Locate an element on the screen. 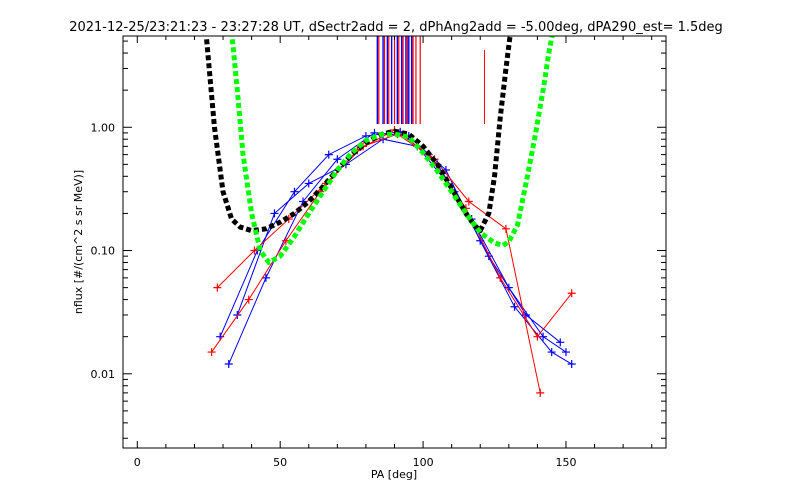 This screenshot has height=500, width=800. y-tick-label: 1.00 is located at coordinates (103, 127).